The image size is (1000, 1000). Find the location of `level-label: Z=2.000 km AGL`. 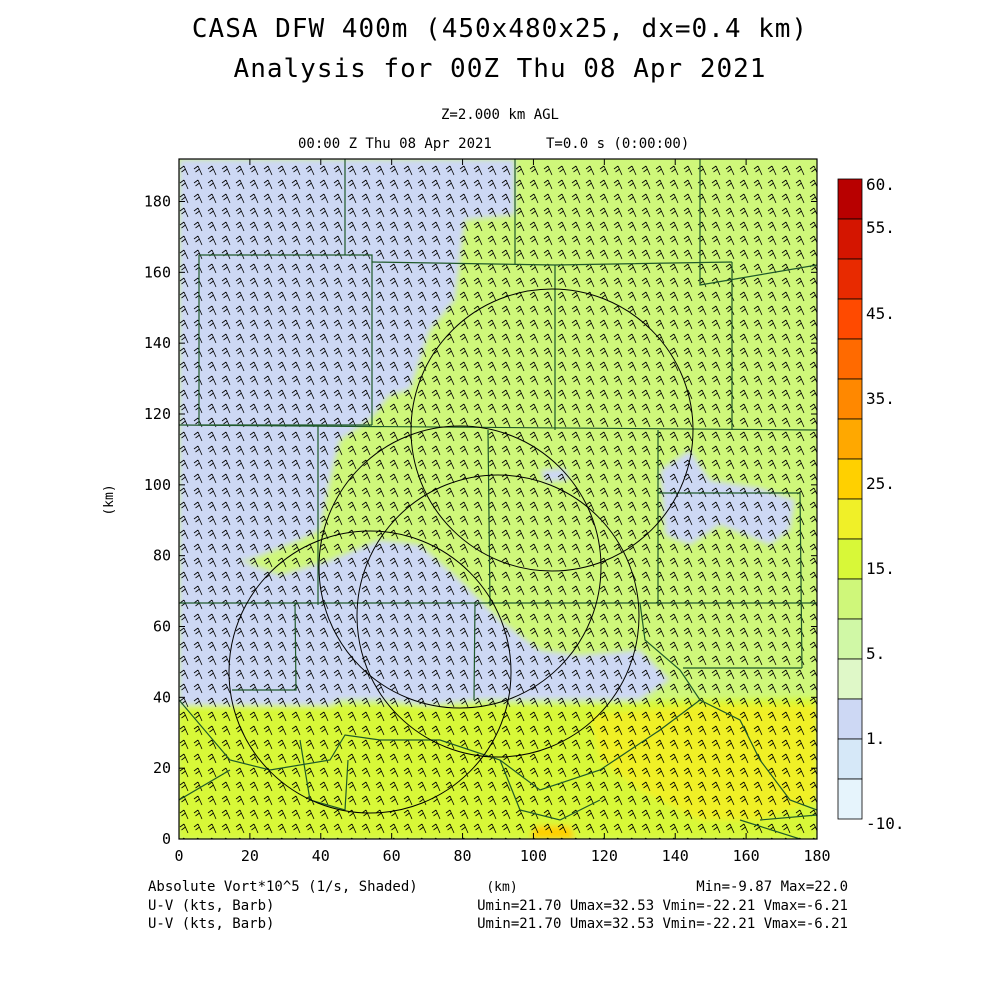

level-label: Z=2.000 km AGL is located at coordinates (499, 115).